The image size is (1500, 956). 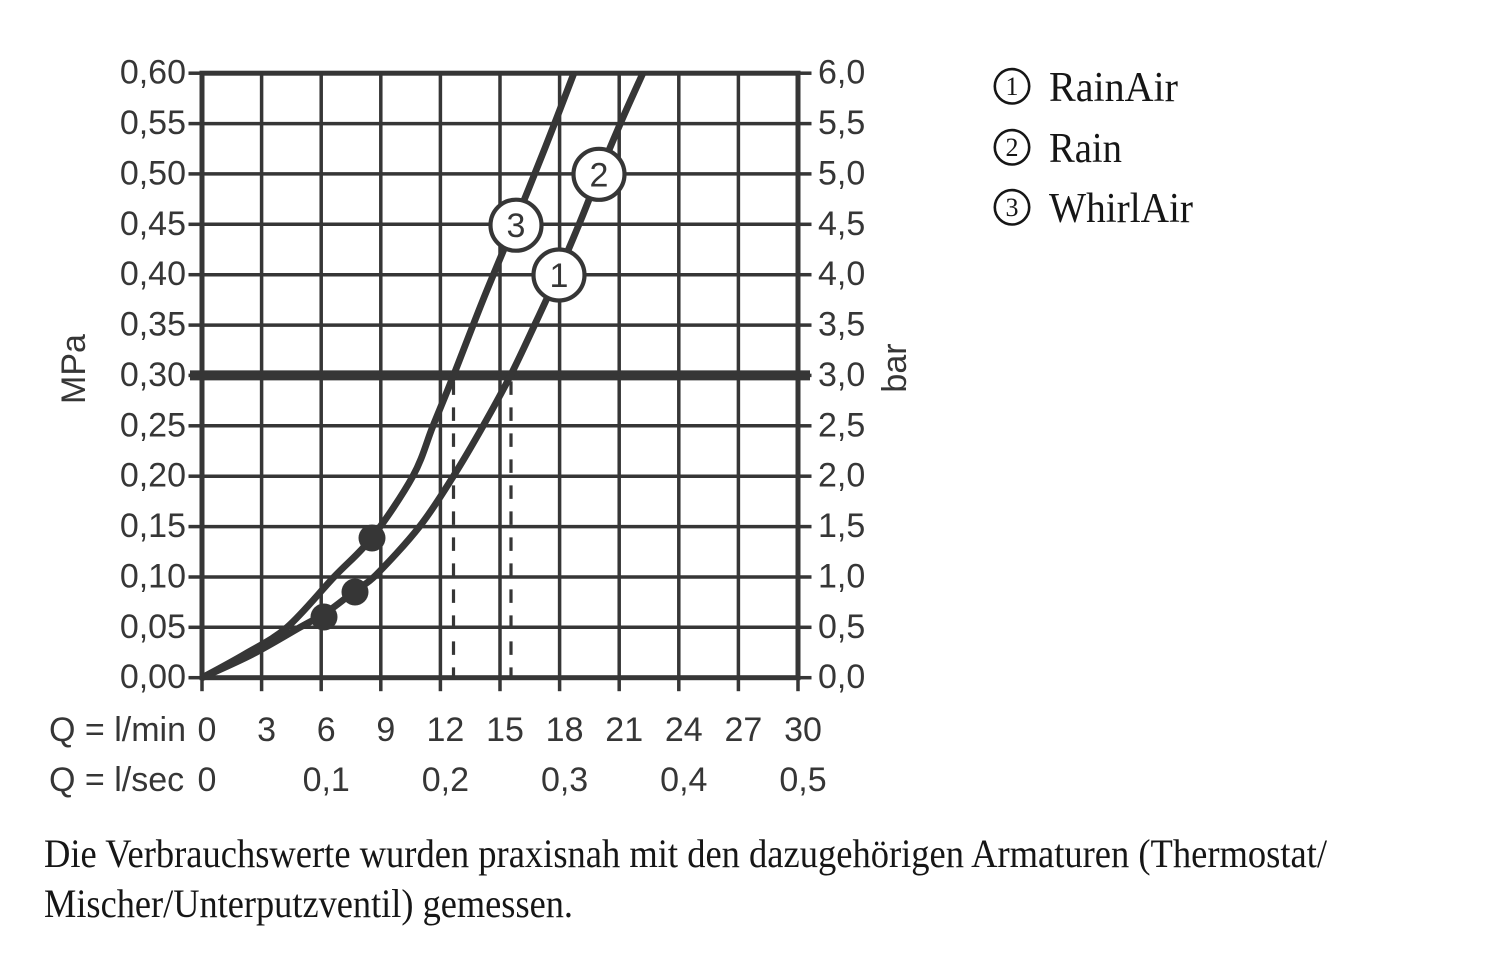 What do you see at coordinates (841, 577) in the screenshot?
I see `svg-text: 1,0` at bounding box center [841, 577].